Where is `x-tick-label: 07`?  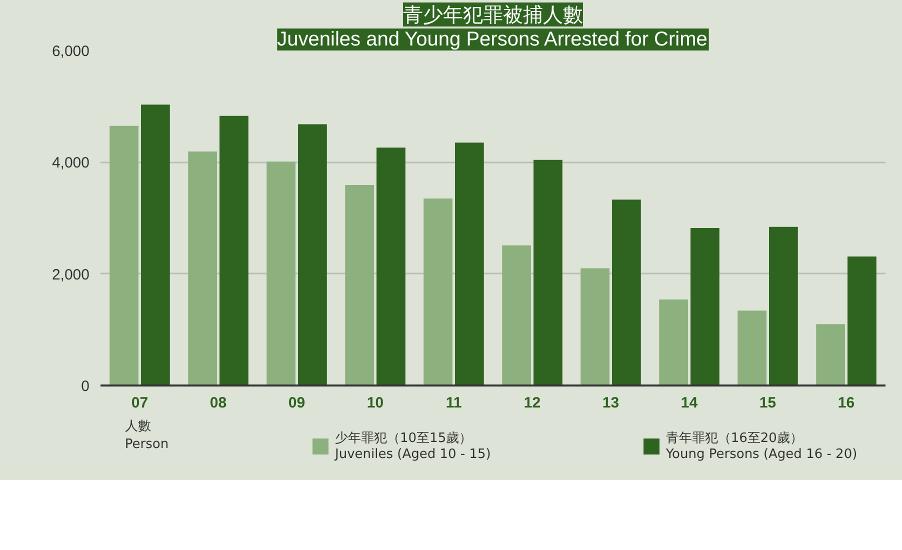
x-tick-label: 07 is located at coordinates (139, 403).